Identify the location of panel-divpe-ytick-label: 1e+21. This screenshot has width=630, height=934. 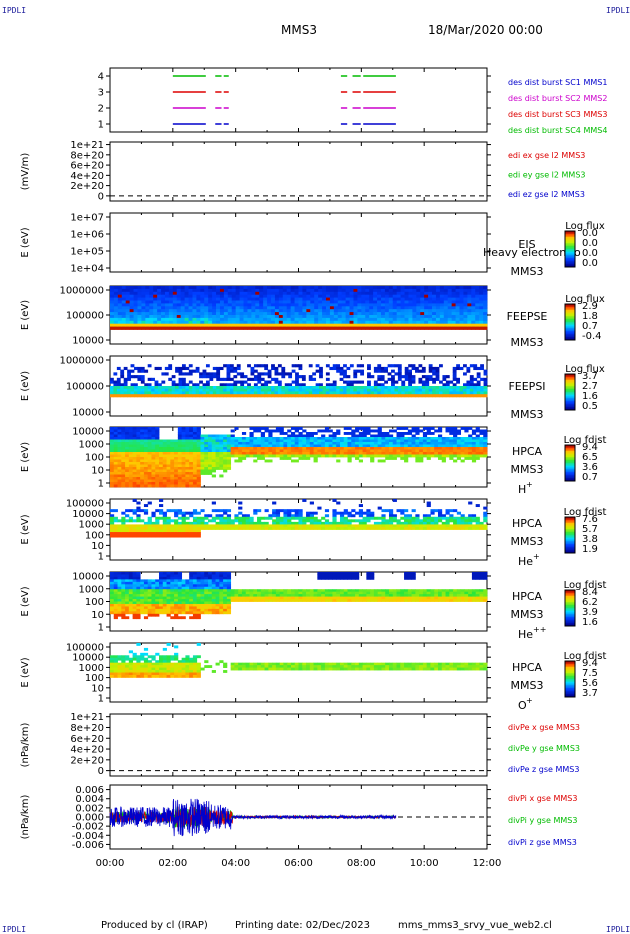
(87, 717).